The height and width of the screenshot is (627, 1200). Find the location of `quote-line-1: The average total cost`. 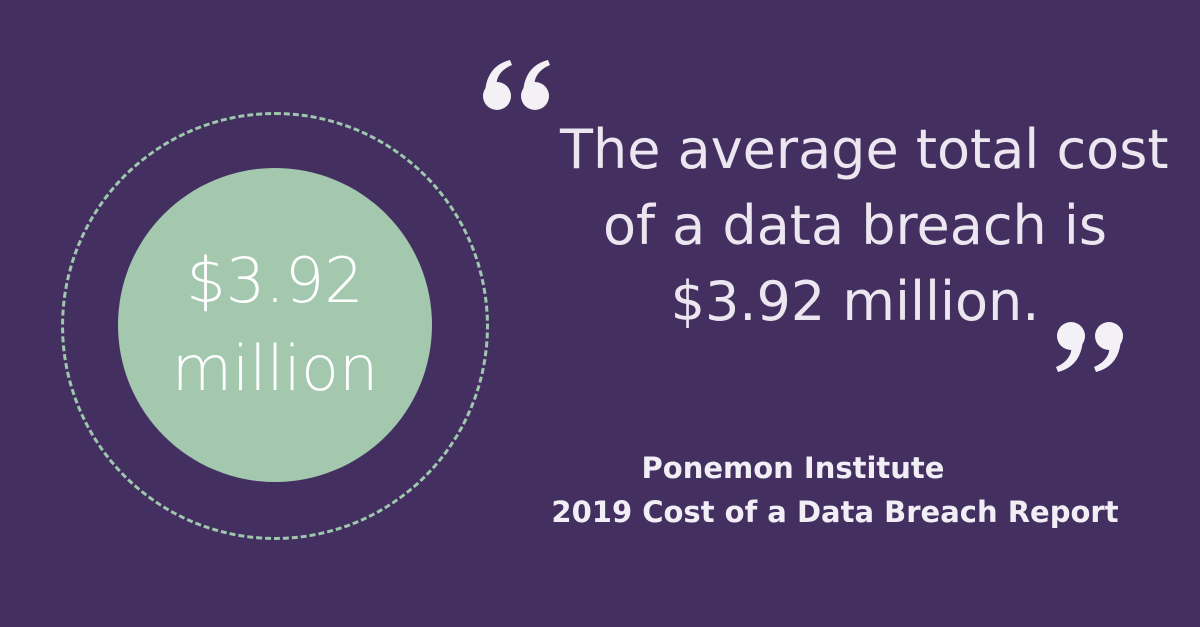

quote-line-1: The average total cost is located at coordinates (864, 149).